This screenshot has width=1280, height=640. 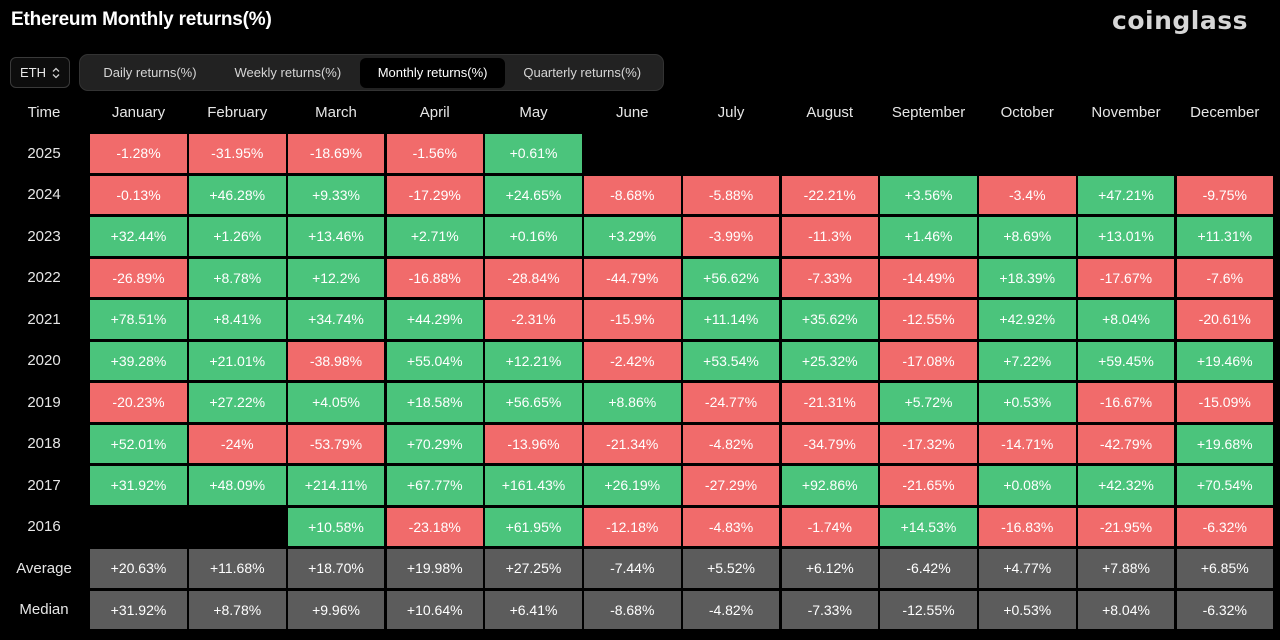 What do you see at coordinates (434, 360) in the screenshot?
I see `return-cell: +55.04%` at bounding box center [434, 360].